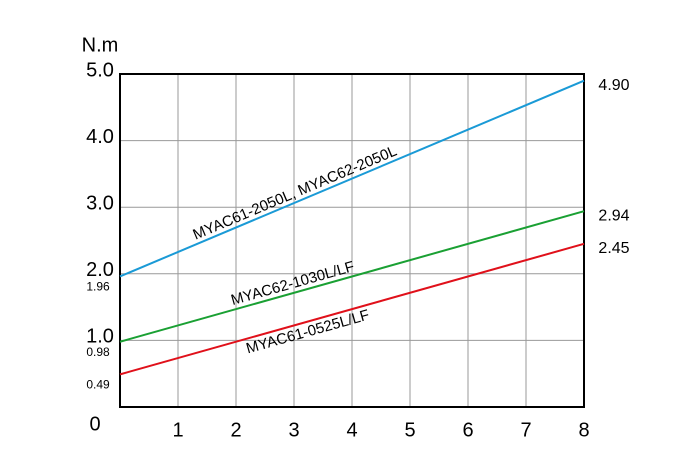  What do you see at coordinates (100, 270) in the screenshot?
I see `y-tick-label: 2.0` at bounding box center [100, 270].